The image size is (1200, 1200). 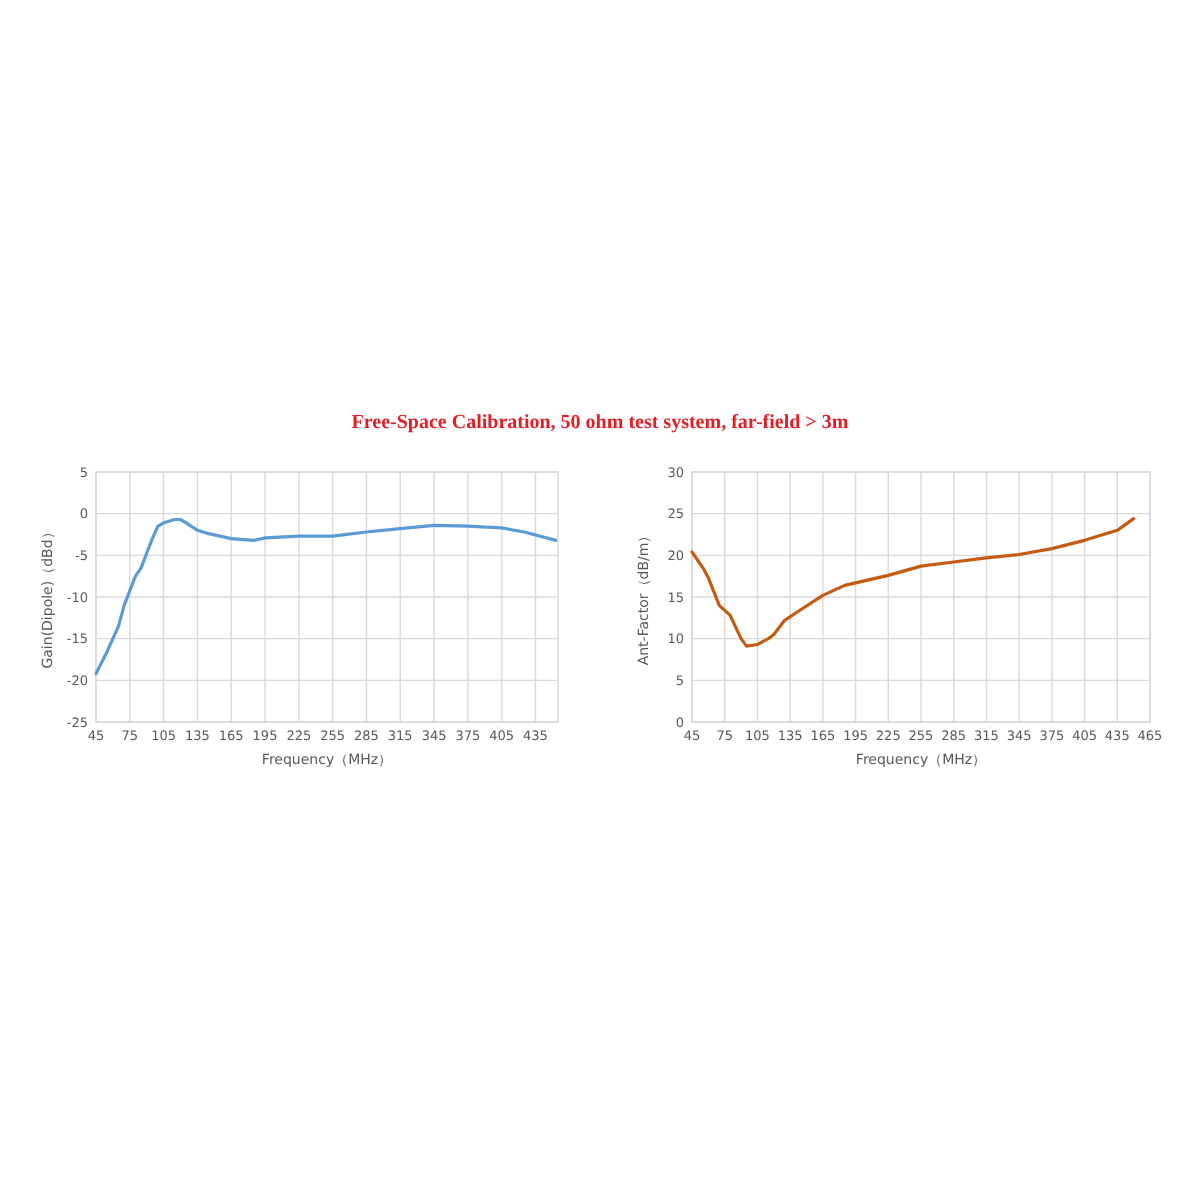 I want to click on text: Free-Space Calibration, 50 ohm test system, far-field > 3m, so click(x=600, y=423).